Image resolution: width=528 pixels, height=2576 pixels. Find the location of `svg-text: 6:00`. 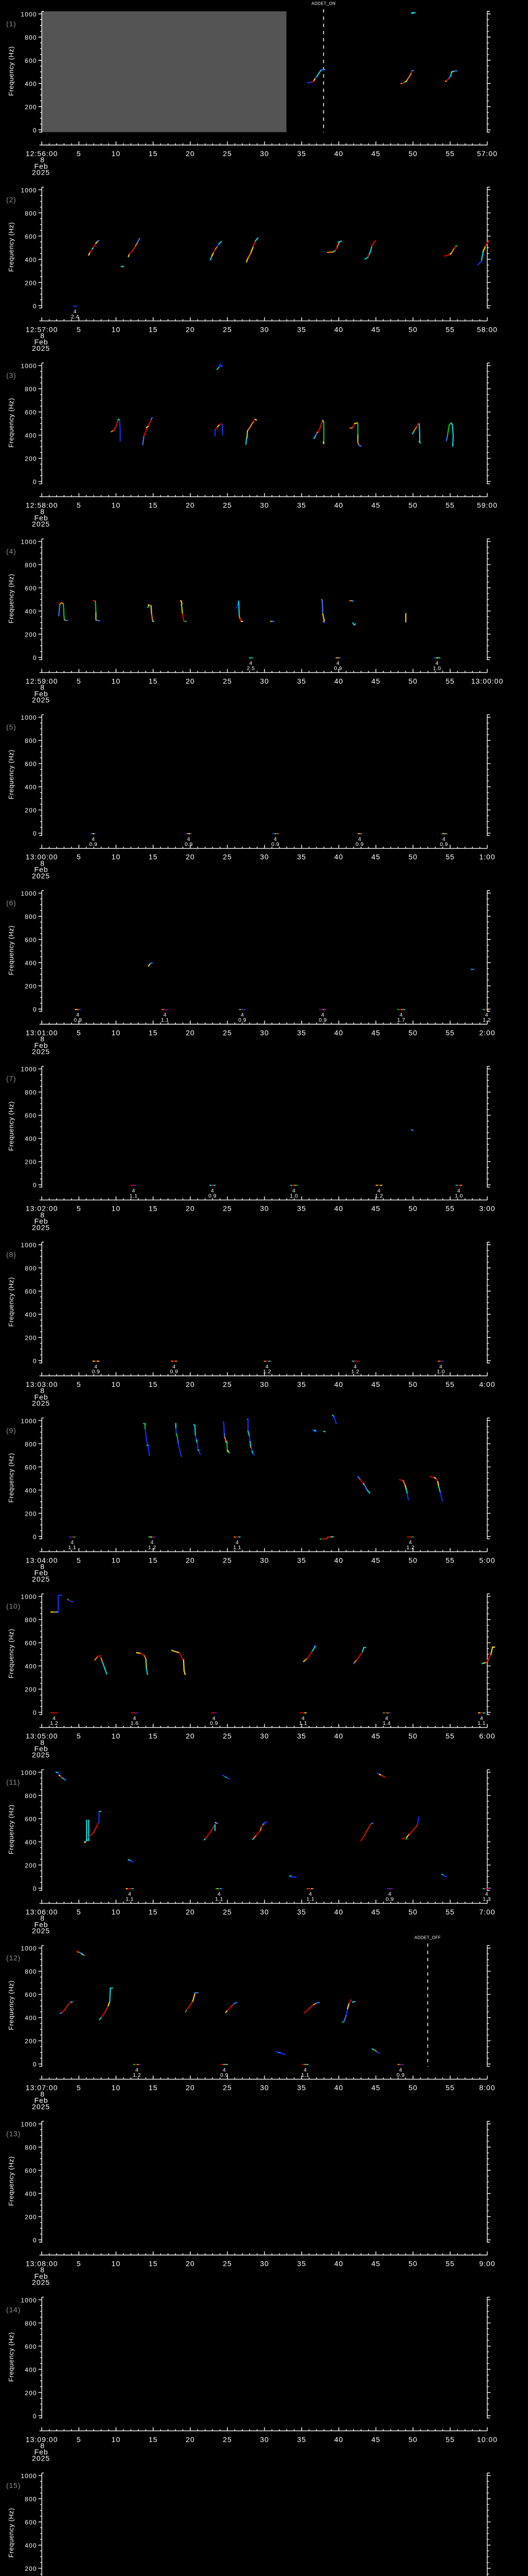

svg-text: 6:00 is located at coordinates (487, 1736).